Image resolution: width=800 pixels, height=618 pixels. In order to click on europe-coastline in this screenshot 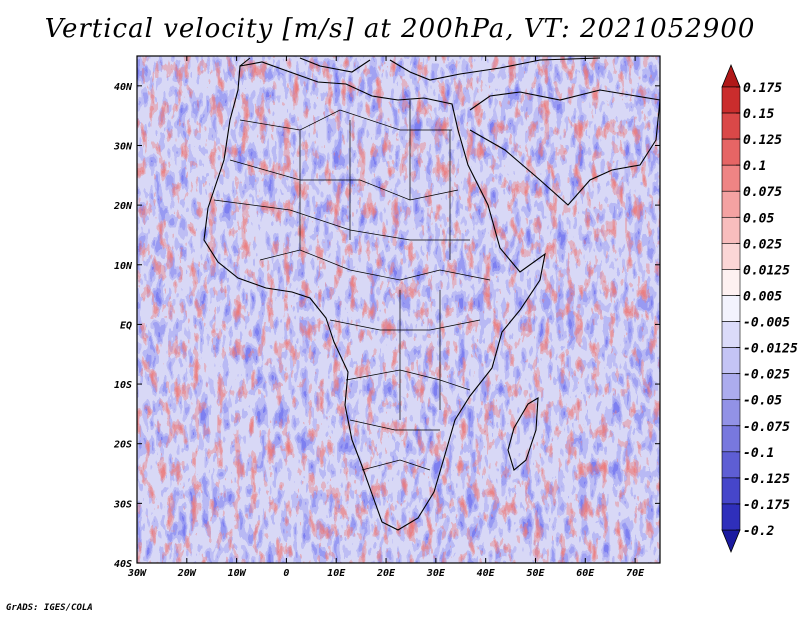, I will do `click(420, 69)`.